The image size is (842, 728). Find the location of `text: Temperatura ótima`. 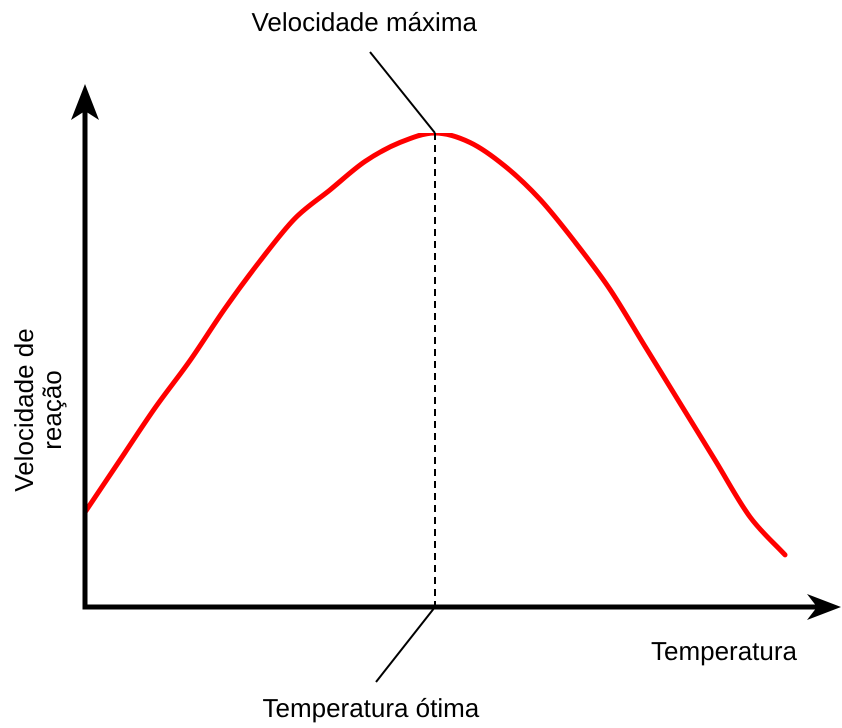

text: Temperatura ótima is located at coordinates (371, 708).